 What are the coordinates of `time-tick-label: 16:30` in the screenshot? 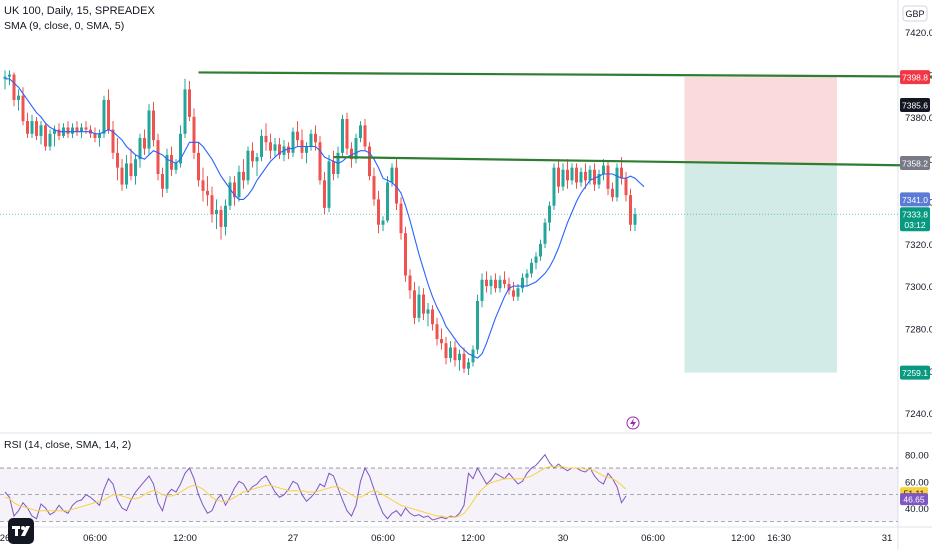 It's located at (779, 538).